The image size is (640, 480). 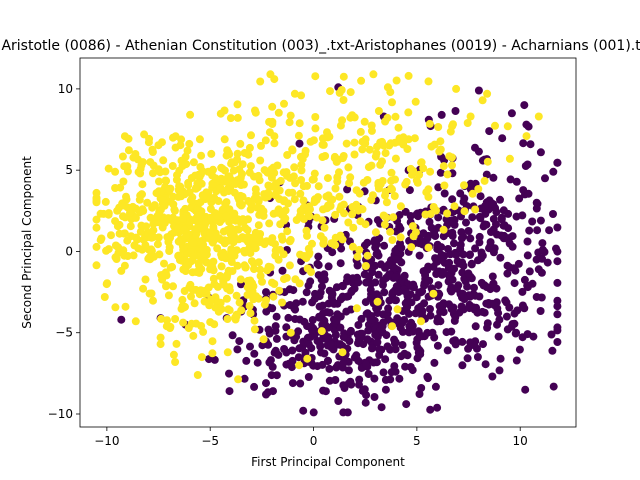 I want to click on x-axis: −10 −5 0 5 10, so click(x=311, y=437).